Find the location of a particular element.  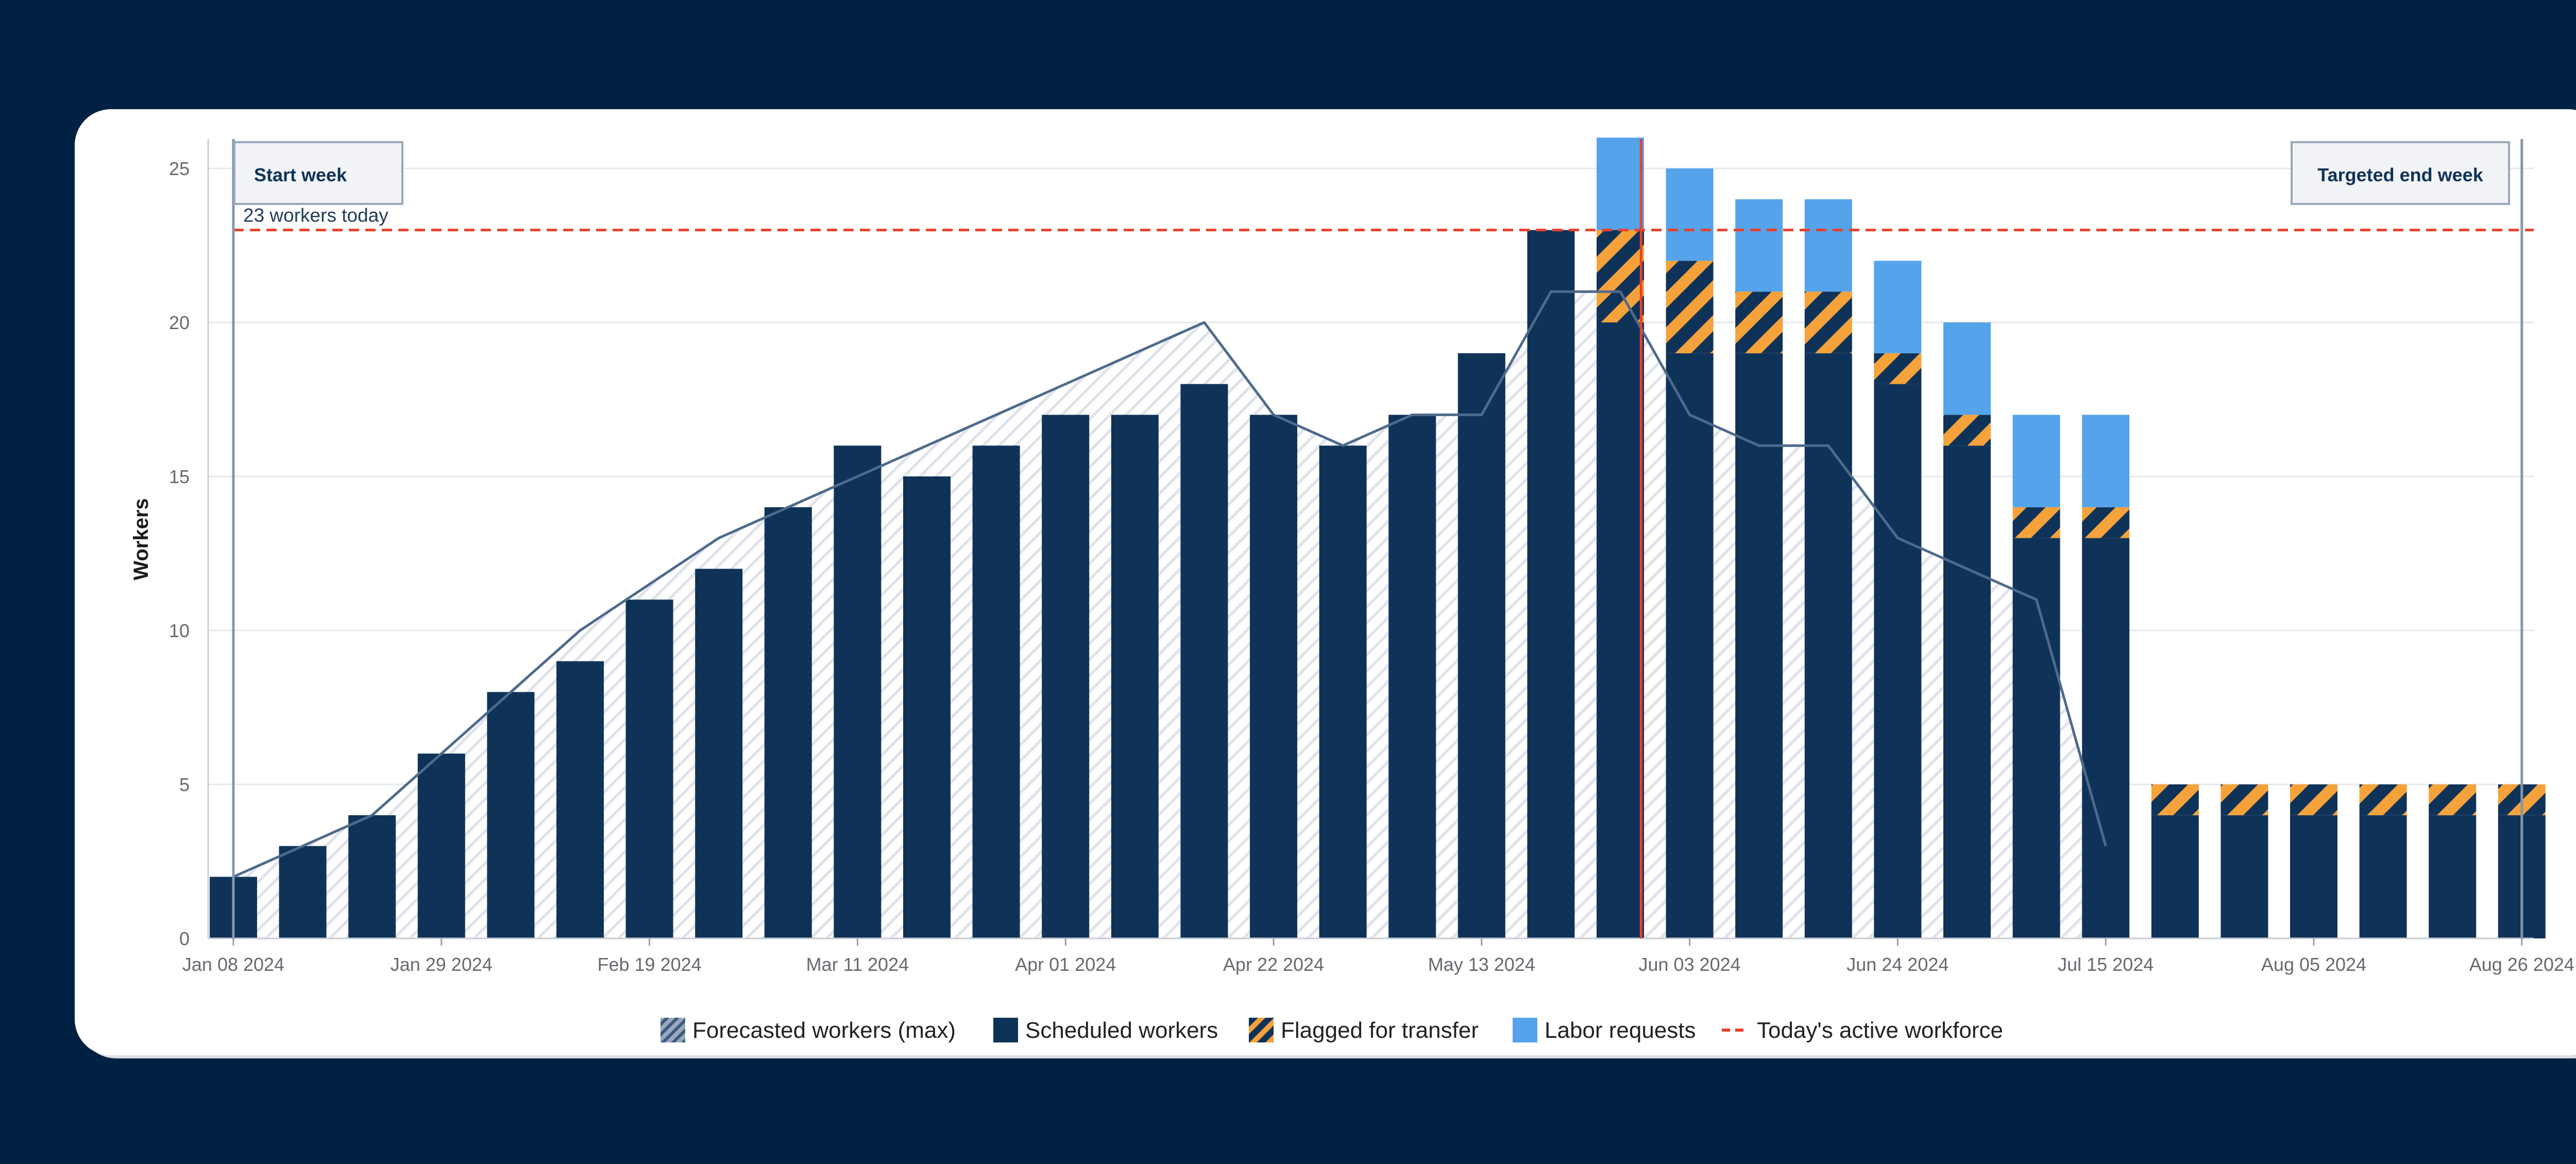

y-tick-label: 10 is located at coordinates (180, 630).